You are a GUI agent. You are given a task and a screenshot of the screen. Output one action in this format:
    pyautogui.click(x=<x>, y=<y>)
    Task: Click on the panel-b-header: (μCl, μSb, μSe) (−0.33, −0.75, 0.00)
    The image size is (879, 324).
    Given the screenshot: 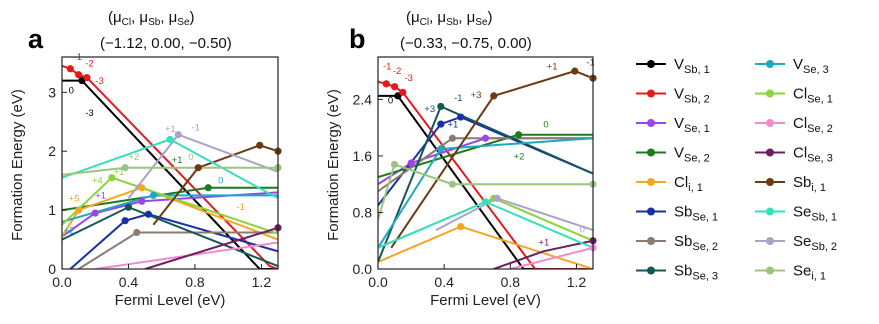 What is the action you would take?
    pyautogui.click(x=466, y=30)
    